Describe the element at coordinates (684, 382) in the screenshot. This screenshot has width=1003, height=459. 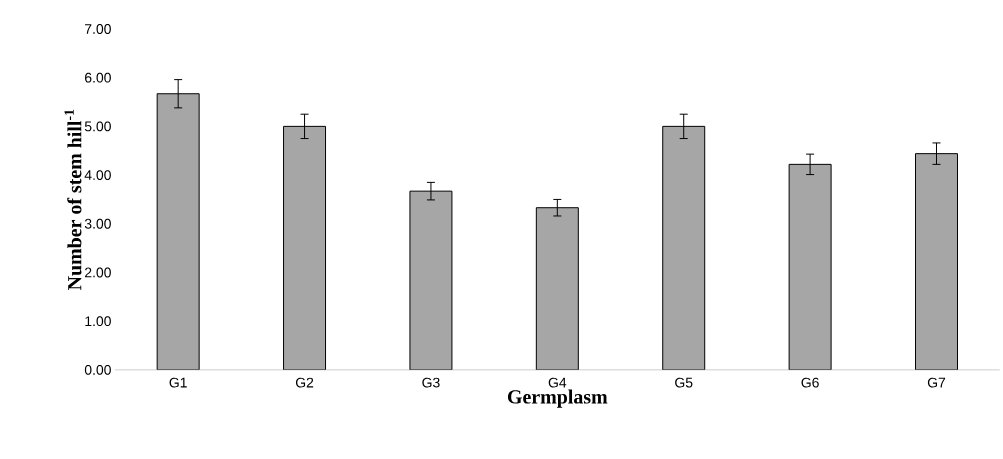
I see `x-tick-label: G5` at that location.